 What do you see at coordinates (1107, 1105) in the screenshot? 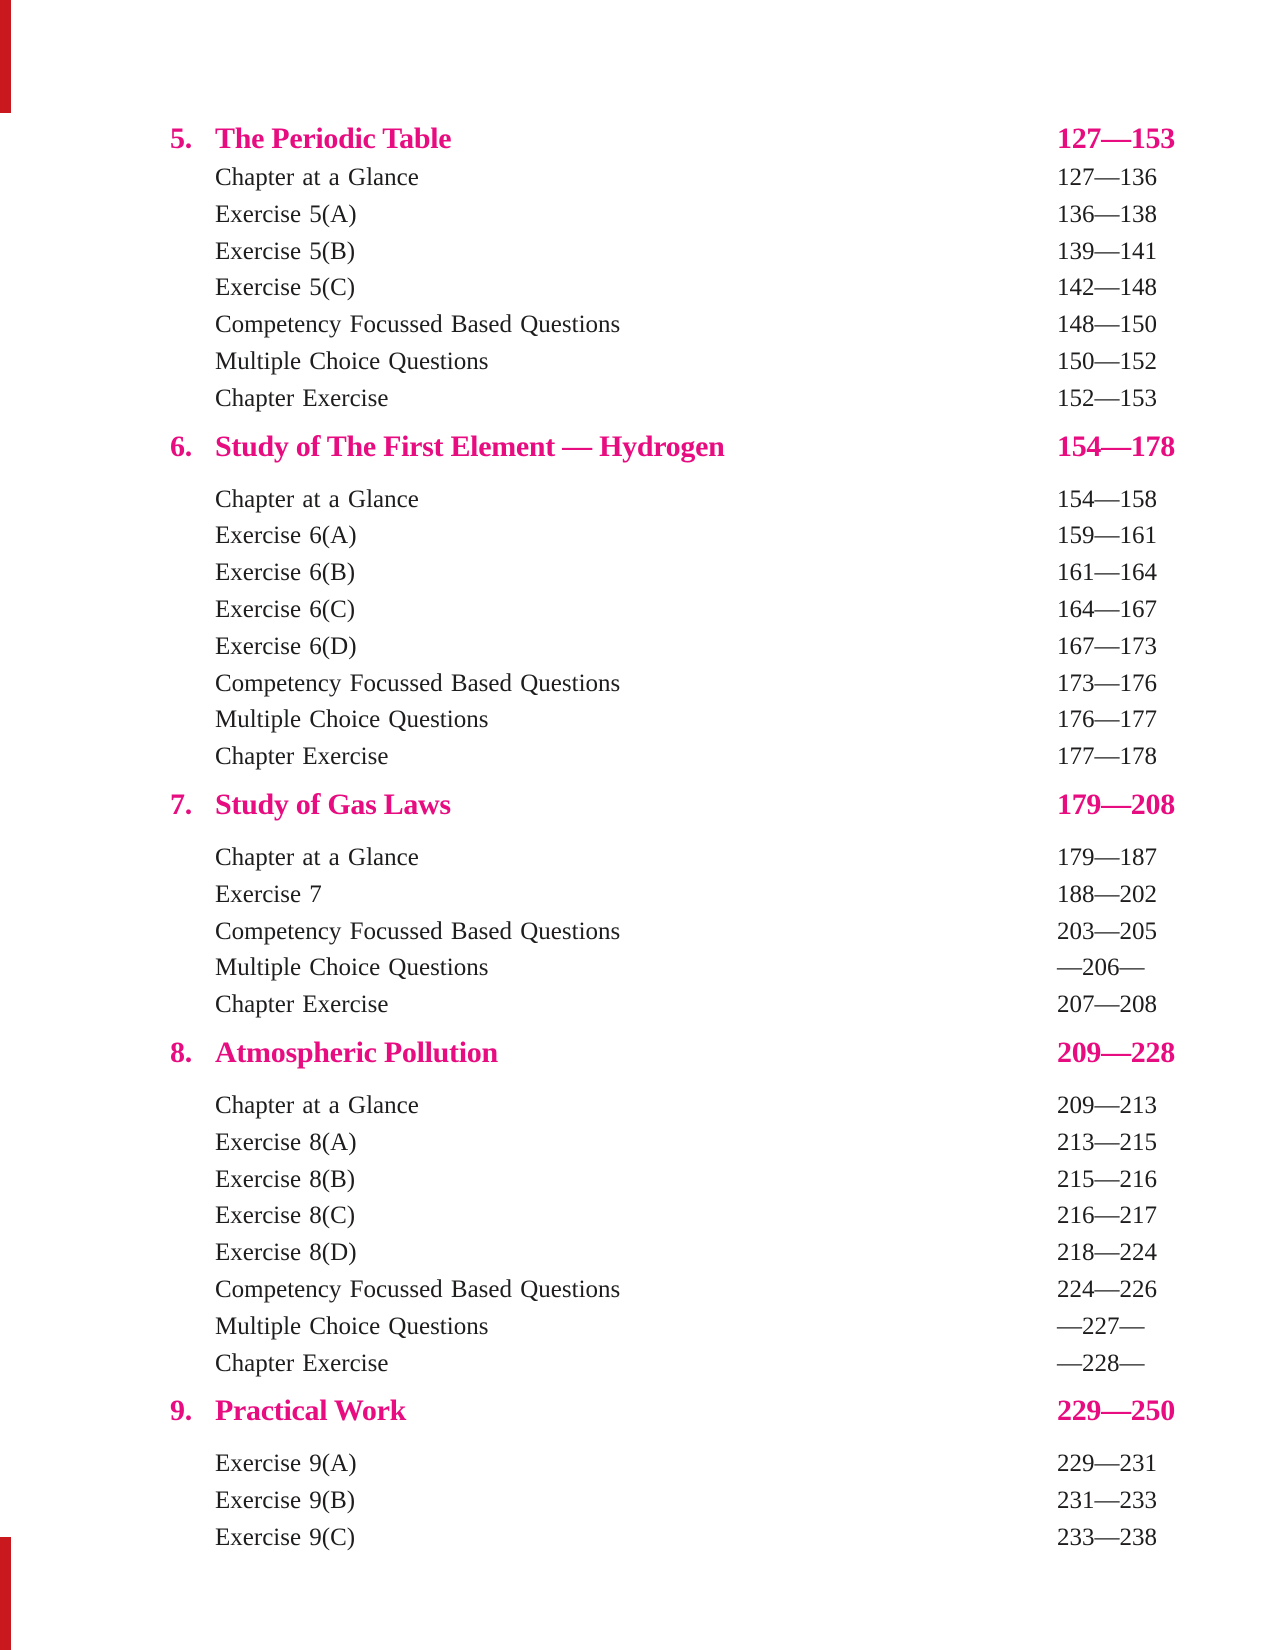
I see `toc-entry-page-range: 209—213` at bounding box center [1107, 1105].